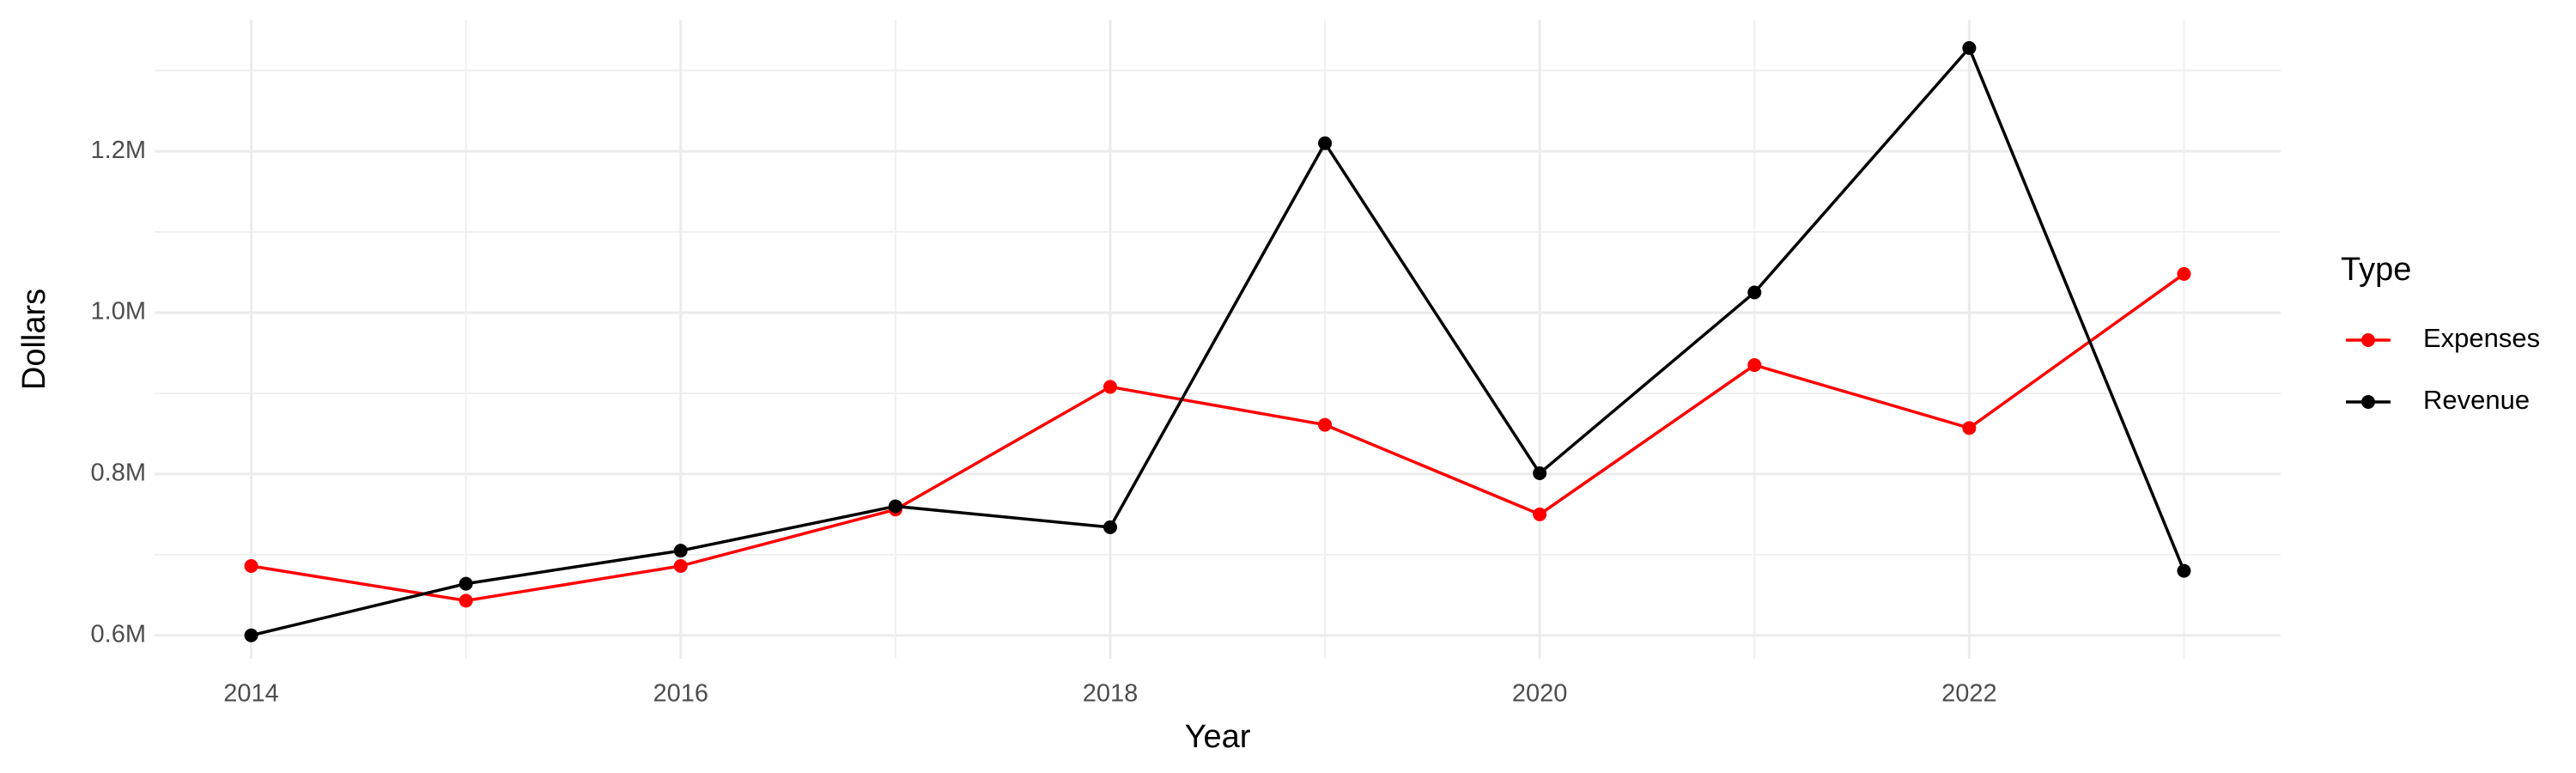 The image size is (2576, 773). I want to click on y-tick-label: 1.0M, so click(118, 312).